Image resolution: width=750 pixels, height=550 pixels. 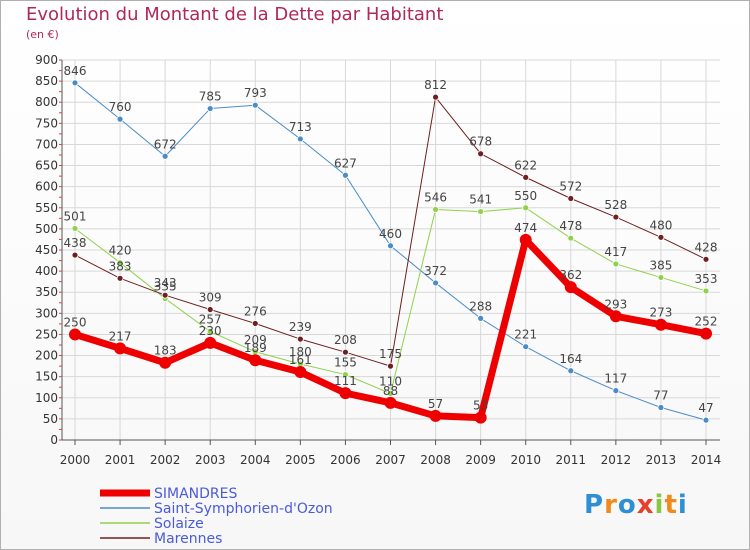 What do you see at coordinates (525, 165) in the screenshot?
I see `data-label: 622` at bounding box center [525, 165].